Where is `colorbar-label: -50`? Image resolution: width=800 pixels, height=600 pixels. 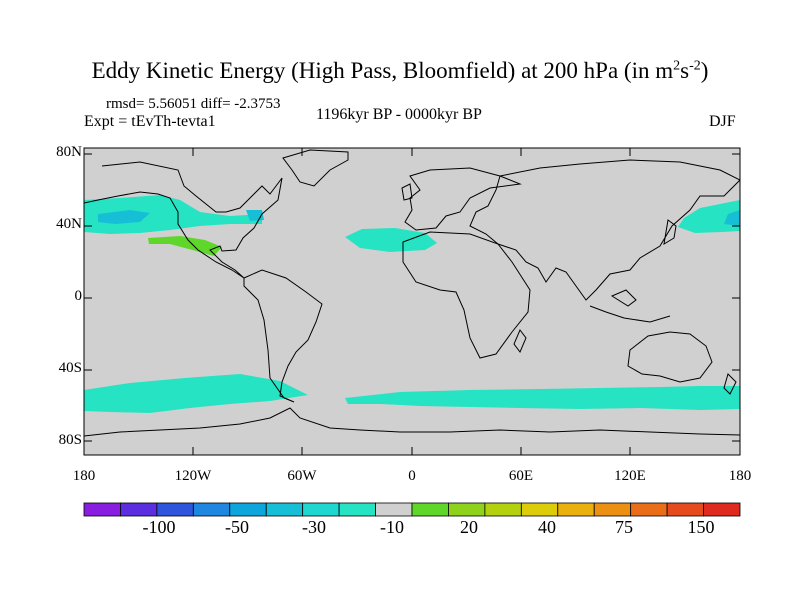
colorbar-label: -50 is located at coordinates (237, 527).